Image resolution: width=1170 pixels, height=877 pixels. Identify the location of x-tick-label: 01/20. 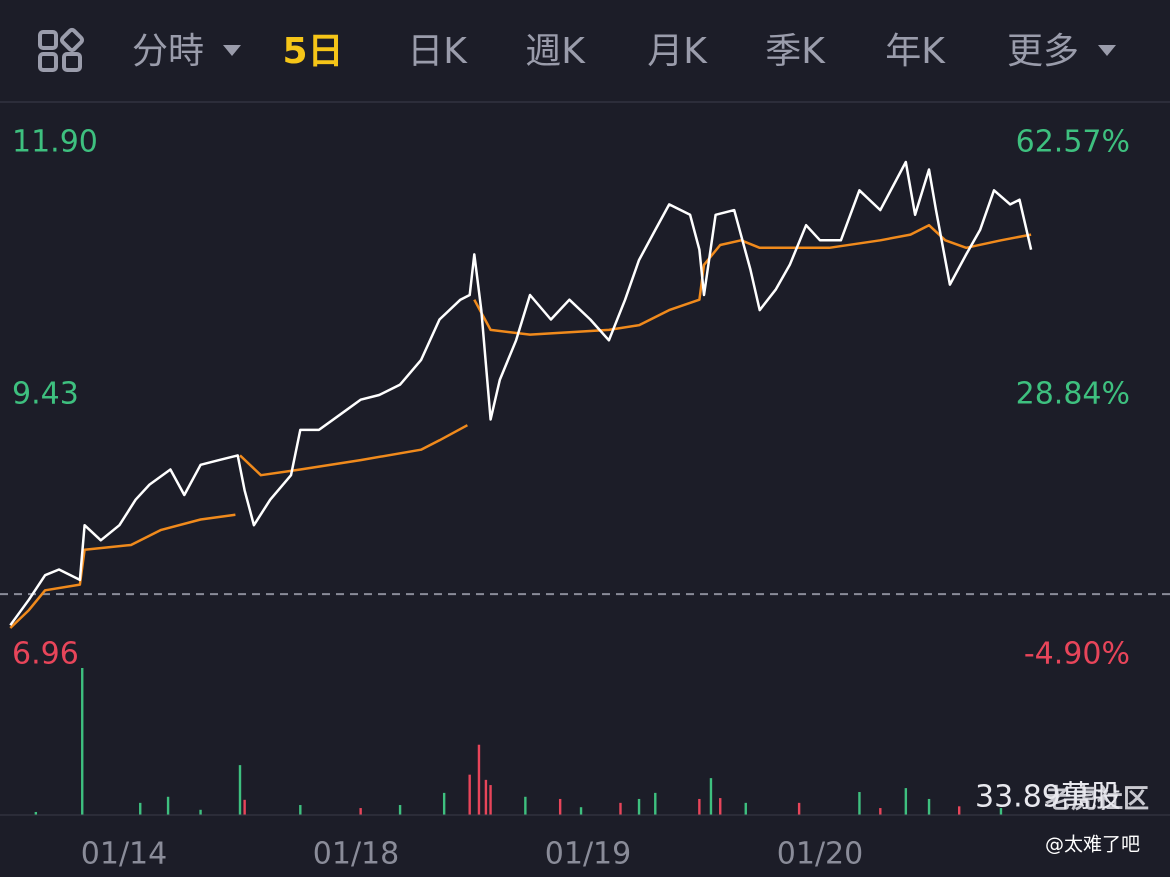
(820, 854).